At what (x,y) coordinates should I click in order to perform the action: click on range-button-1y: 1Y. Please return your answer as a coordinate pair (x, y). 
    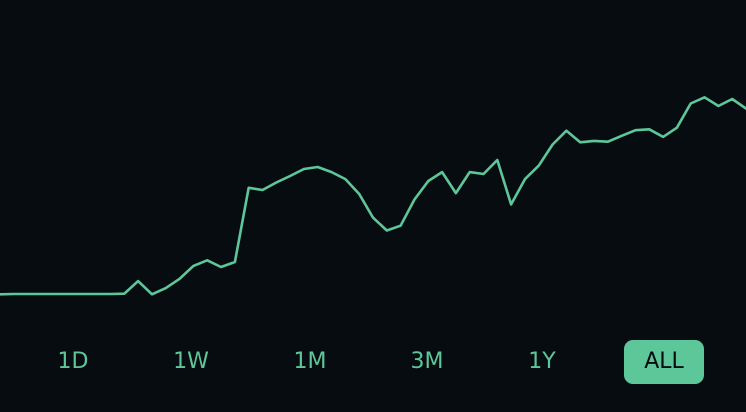
    Looking at the image, I should click on (542, 362).